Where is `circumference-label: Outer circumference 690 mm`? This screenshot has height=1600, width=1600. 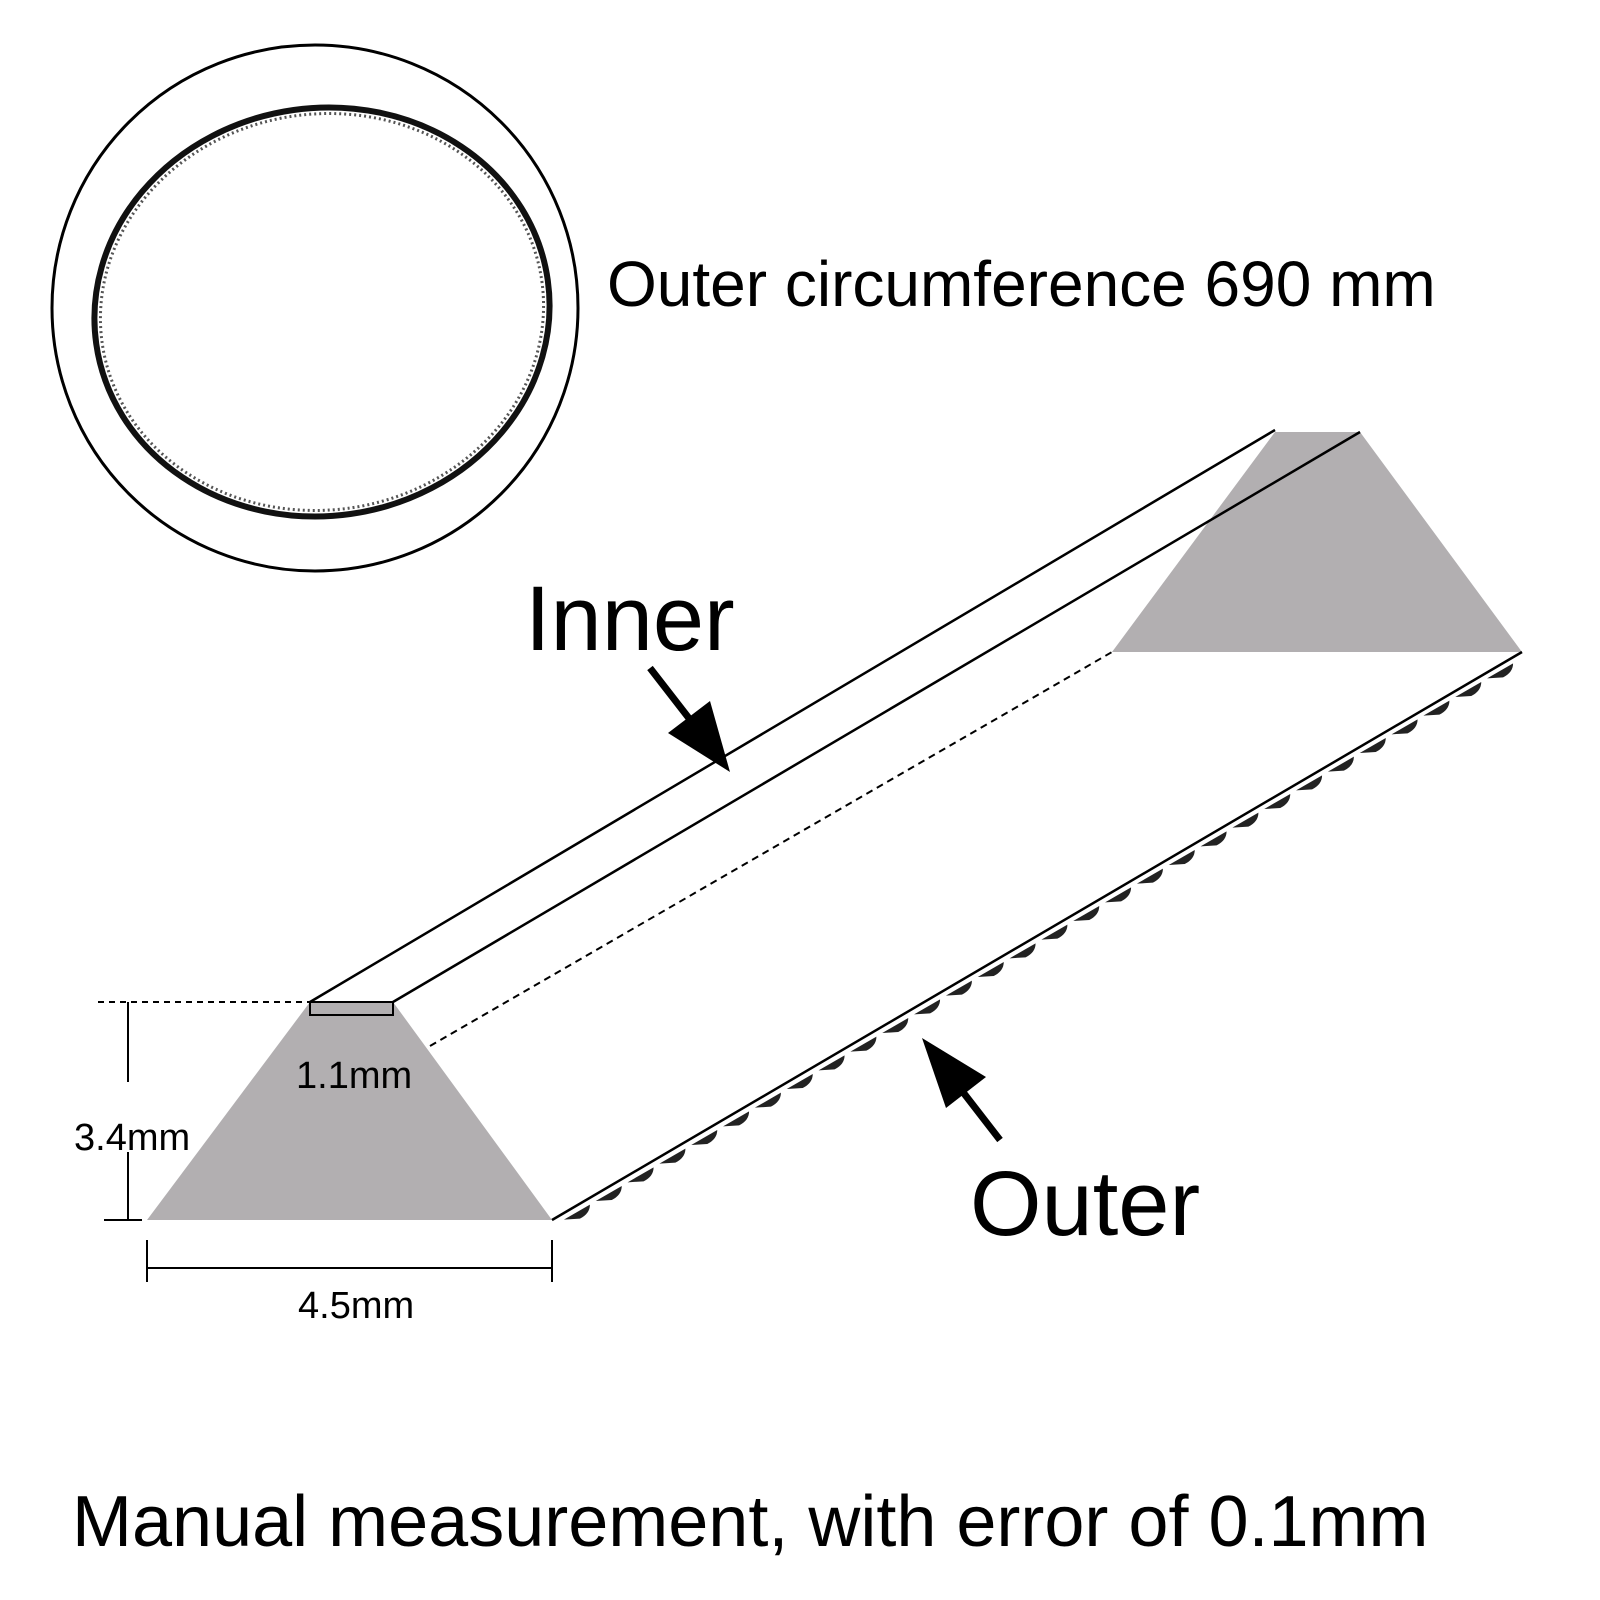 circumference-label: Outer circumference 690 mm is located at coordinates (1021, 284).